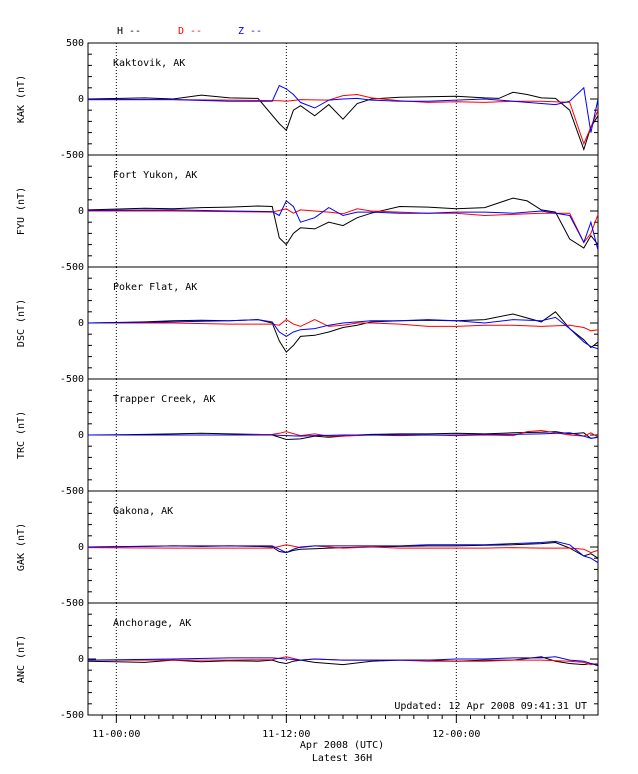 This screenshot has width=638, height=774. Describe the element at coordinates (338, 727) in the screenshot. I see `x-axis-ticks: 11-00:00 11-12:00 12-00:00` at that location.